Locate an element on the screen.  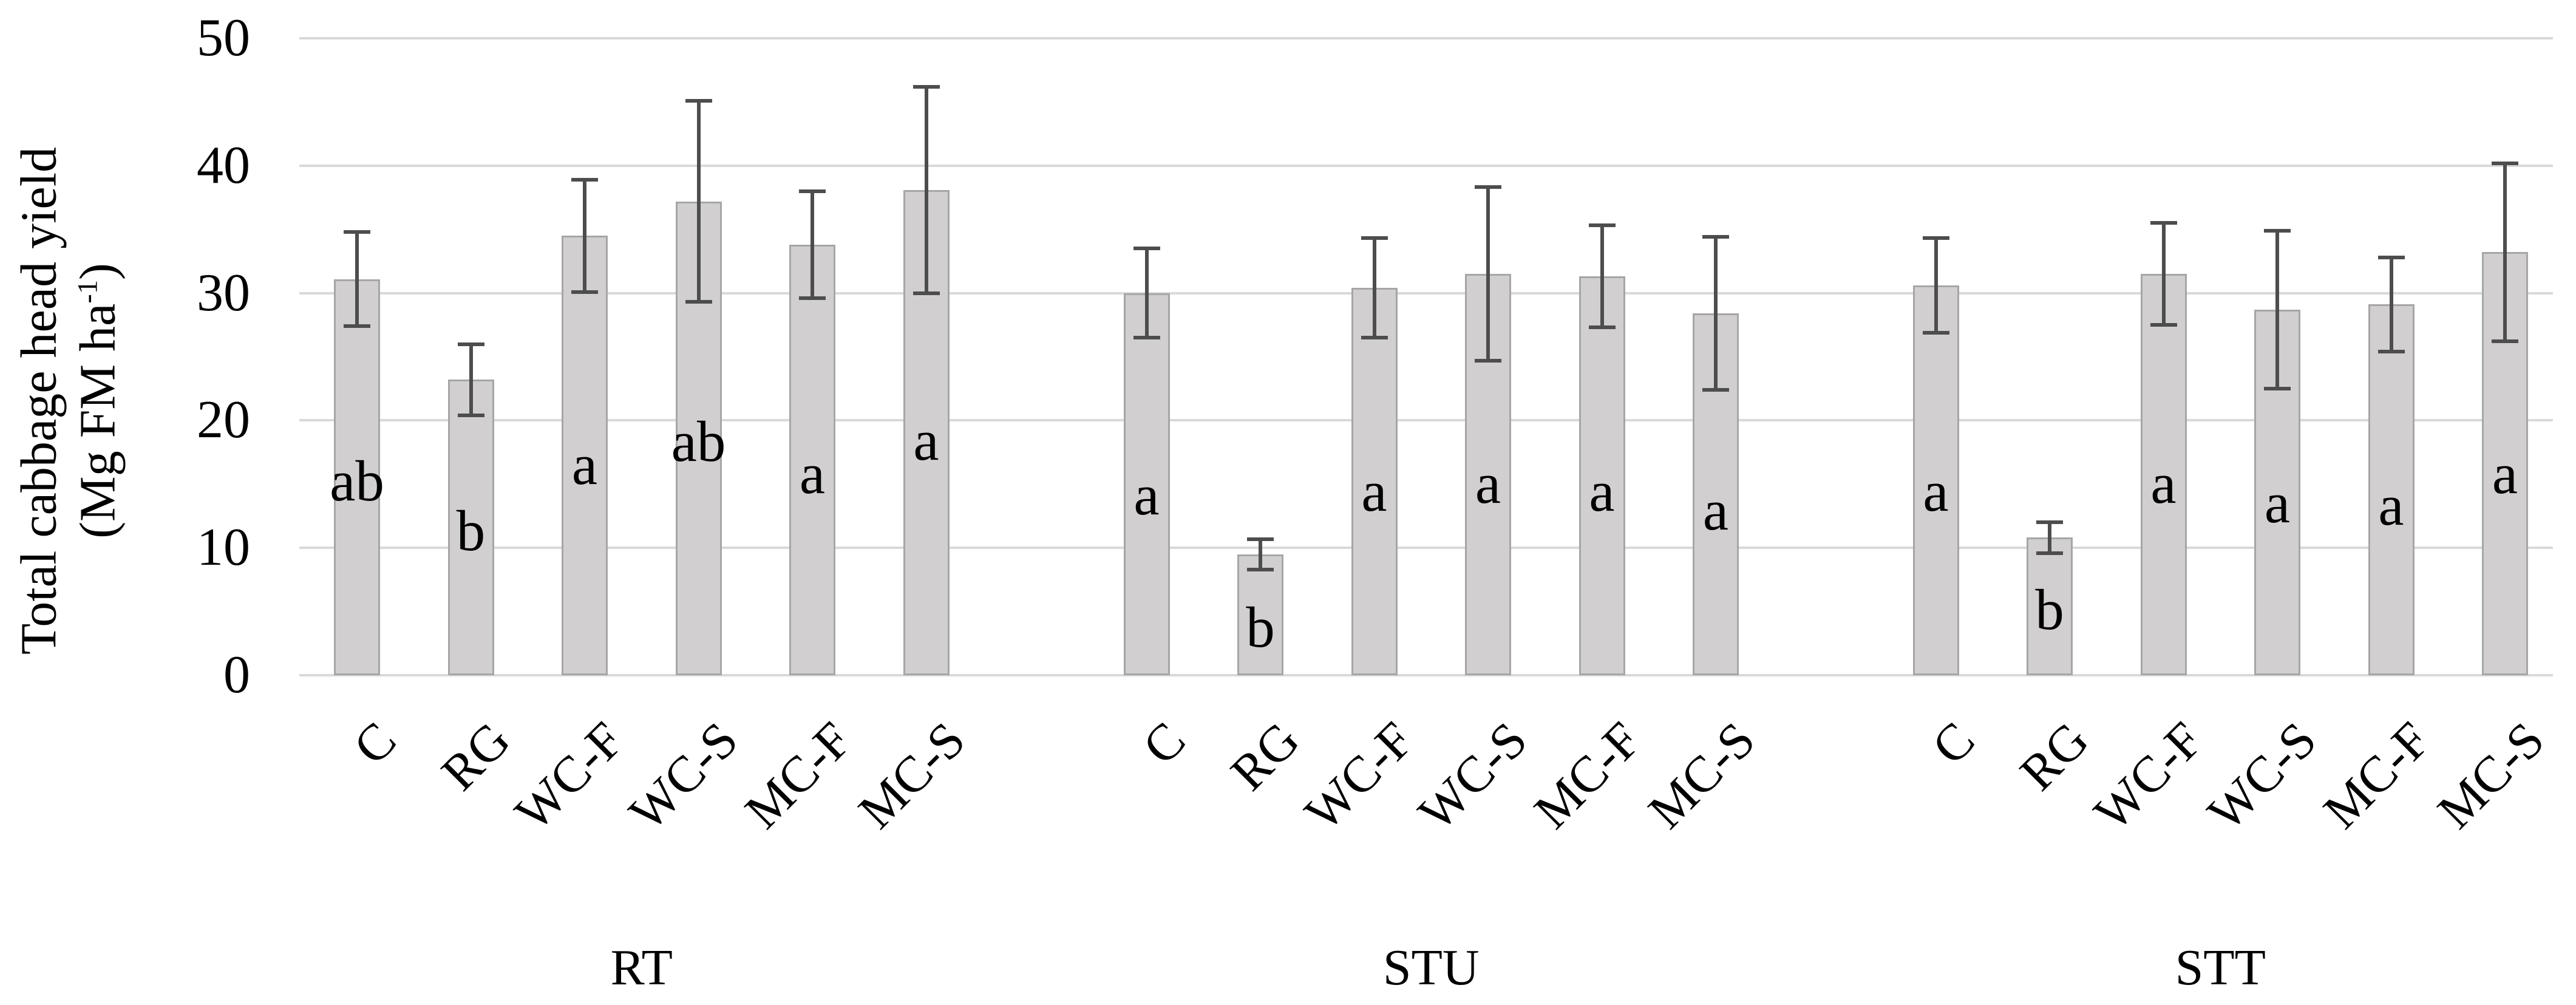
y-tick-label: 40 is located at coordinates (223, 165).